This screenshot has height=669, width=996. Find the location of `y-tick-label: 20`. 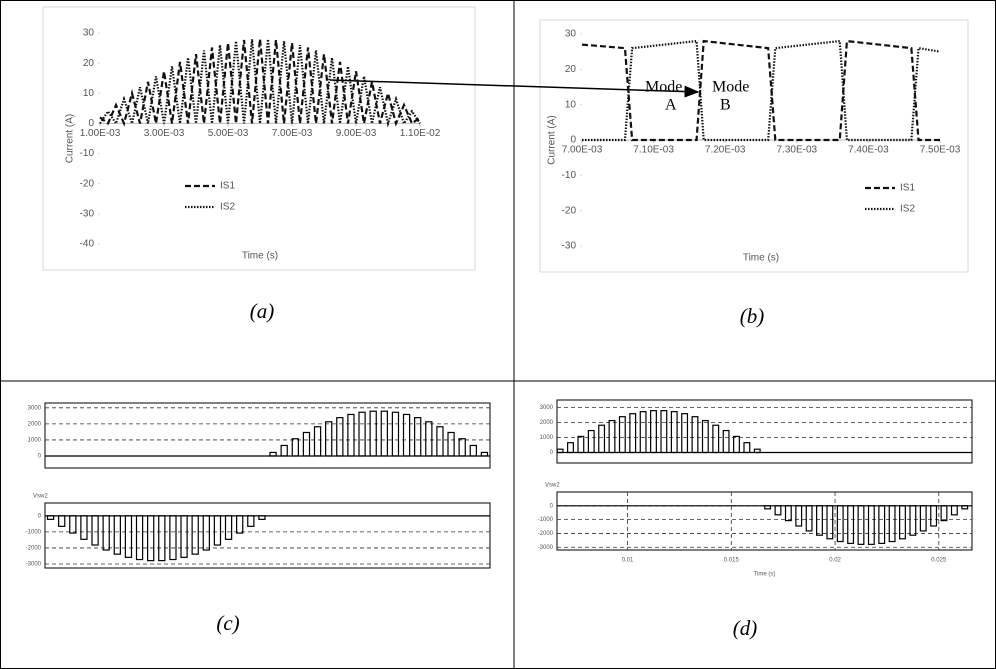

y-tick-label: 20 is located at coordinates (89, 63).